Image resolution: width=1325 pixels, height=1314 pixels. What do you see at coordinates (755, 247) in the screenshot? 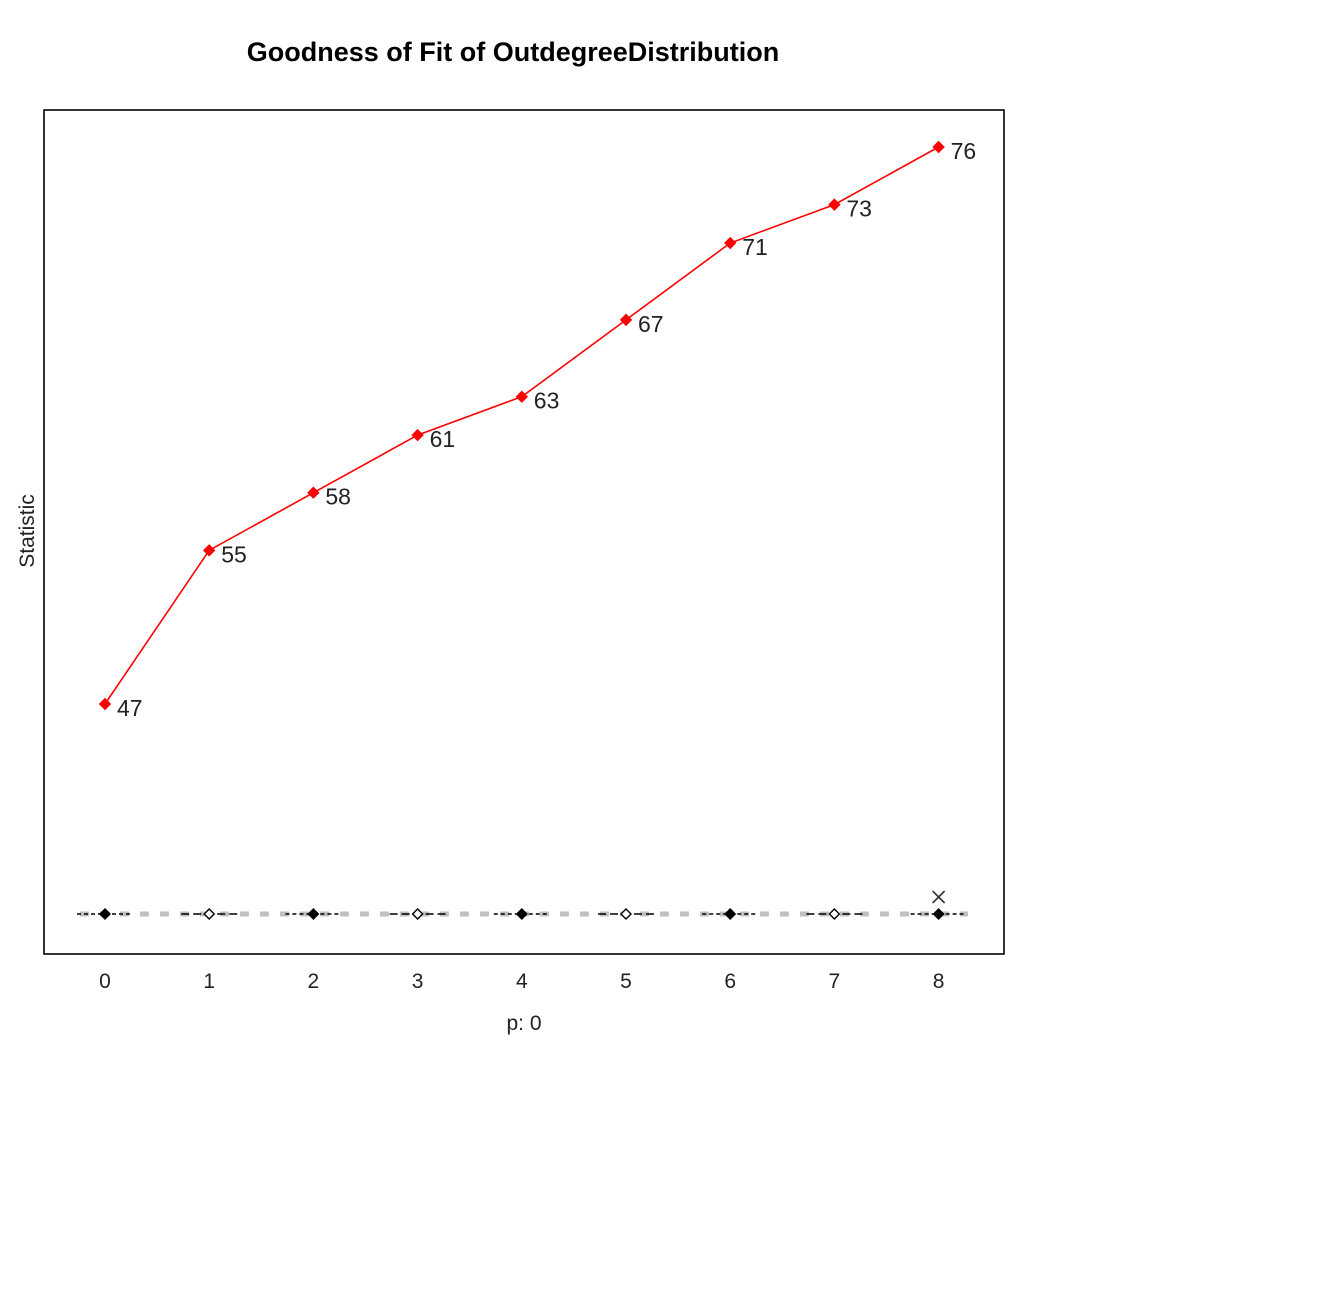
I see `observed-data-label: 71` at bounding box center [755, 247].